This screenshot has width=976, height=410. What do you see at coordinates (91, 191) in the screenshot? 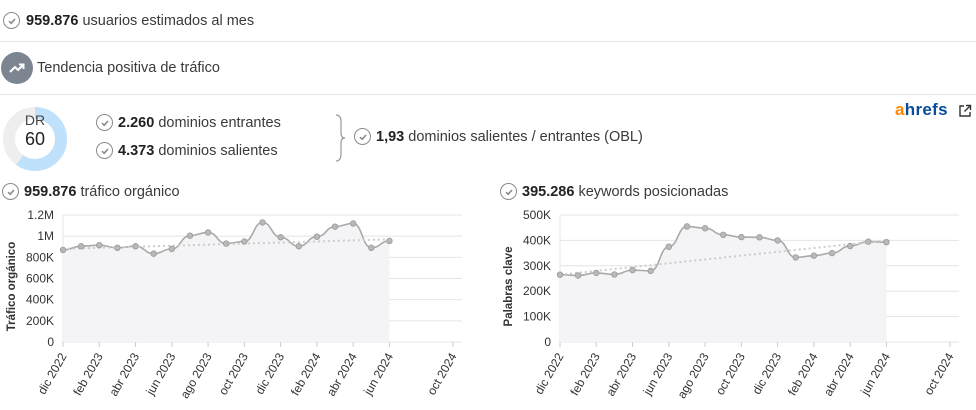
I see `organic-traffic-header: 959.876 tráfico orgánico` at bounding box center [91, 191].